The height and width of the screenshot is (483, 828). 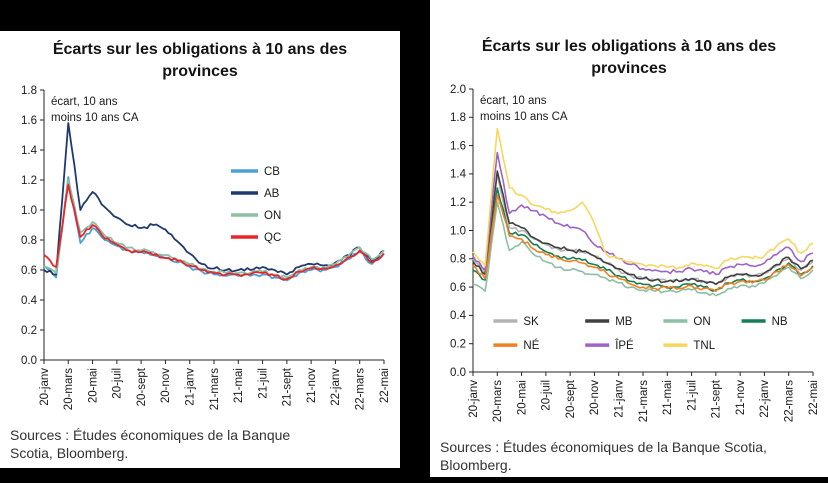 What do you see at coordinates (531, 345) in the screenshot?
I see `legend-label-NÉ: NÉ` at bounding box center [531, 345].